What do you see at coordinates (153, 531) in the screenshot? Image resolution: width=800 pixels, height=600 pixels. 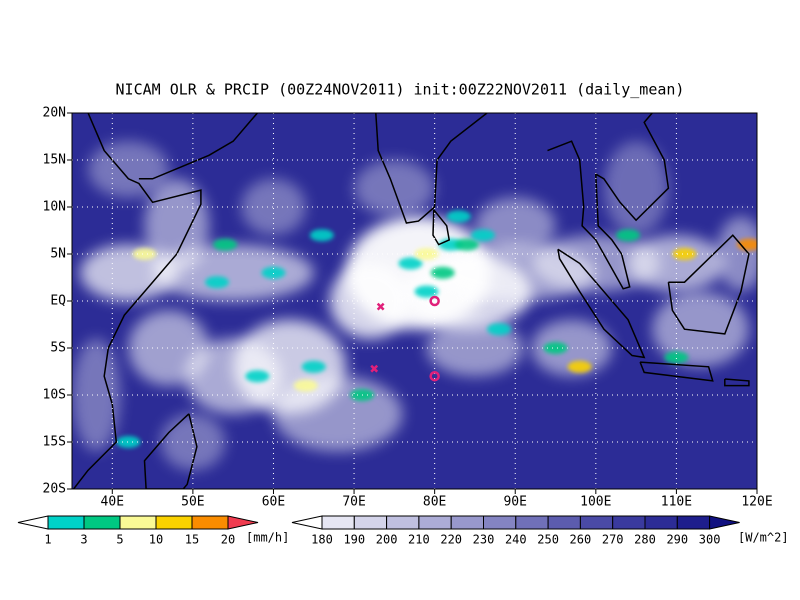 I see `precip-colorbar: 1 3 5 10 15 20 [mm/h]` at bounding box center [153, 531].